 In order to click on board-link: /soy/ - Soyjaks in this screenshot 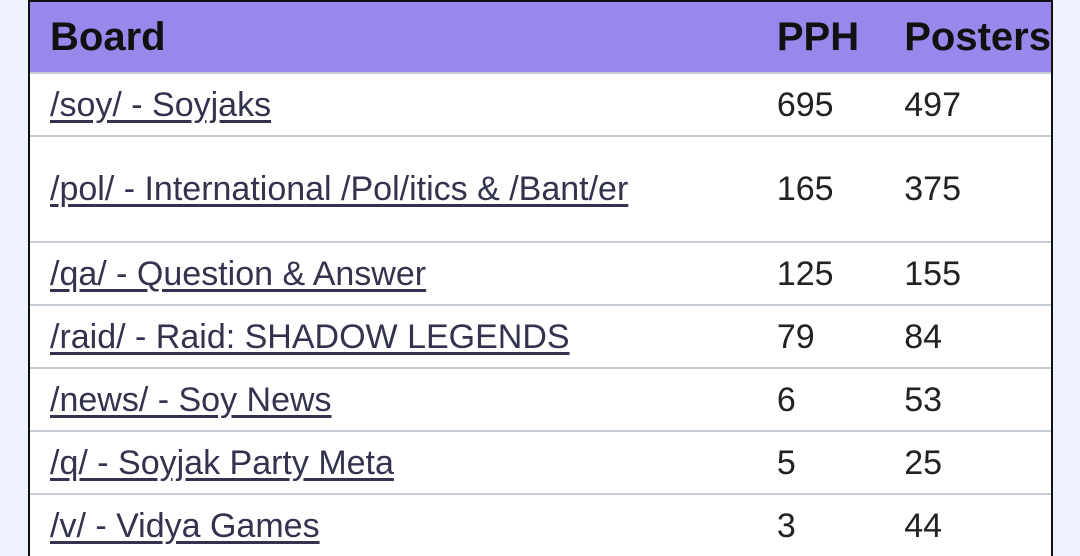, I will do `click(161, 104)`.